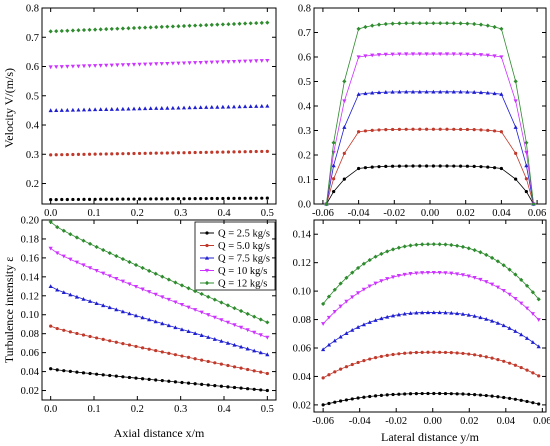 This screenshot has width=550, height=446. Describe the element at coordinates (224, 213) in the screenshot. I see `x-tick-label: 0.4` at that location.